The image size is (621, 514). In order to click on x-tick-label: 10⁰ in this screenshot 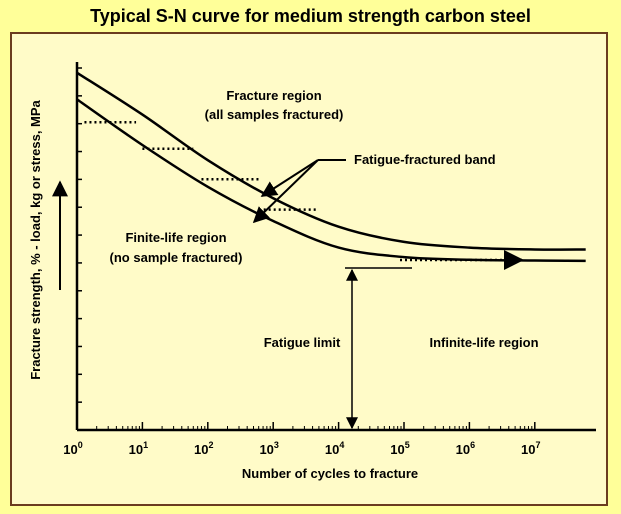, I will do `click(72, 448)`.